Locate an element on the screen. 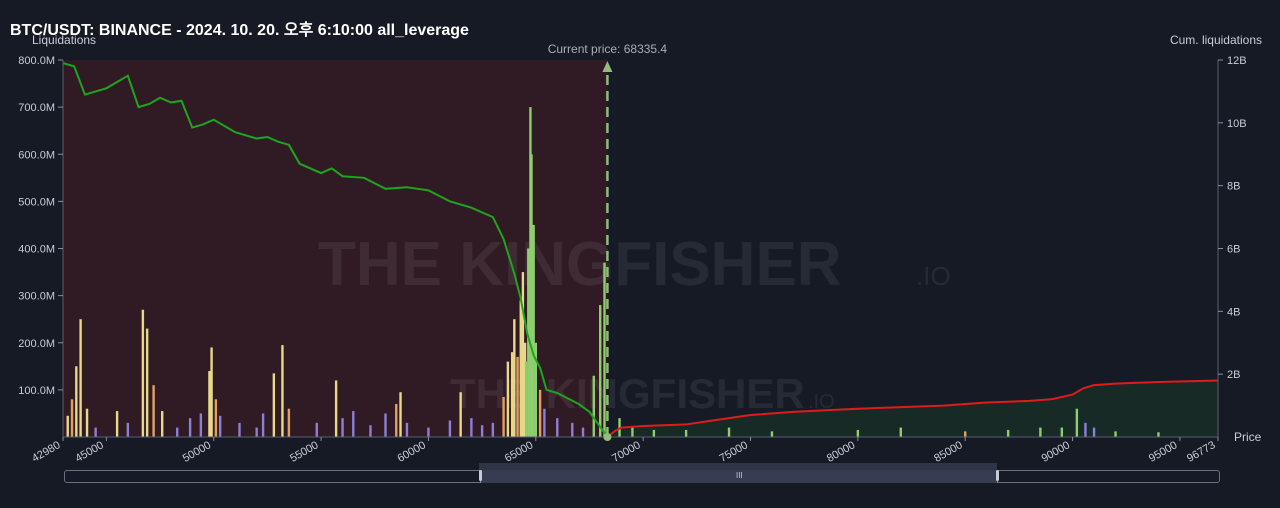  y-tick-label: 100.0M is located at coordinates (36, 391).